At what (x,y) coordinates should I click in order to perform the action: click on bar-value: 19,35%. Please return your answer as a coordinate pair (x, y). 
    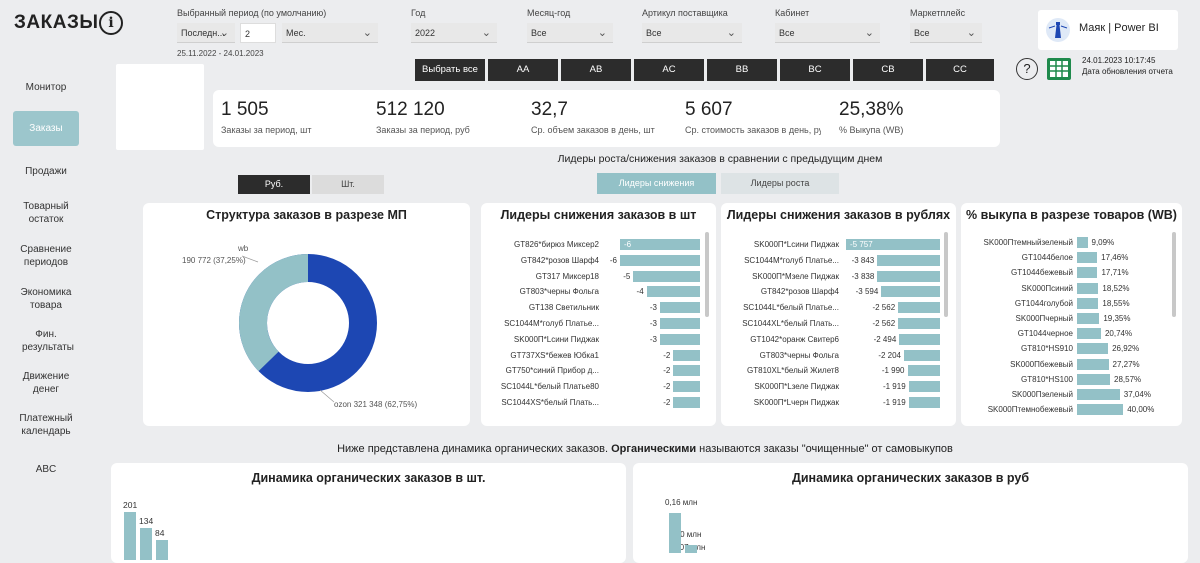
    Looking at the image, I should click on (1117, 318).